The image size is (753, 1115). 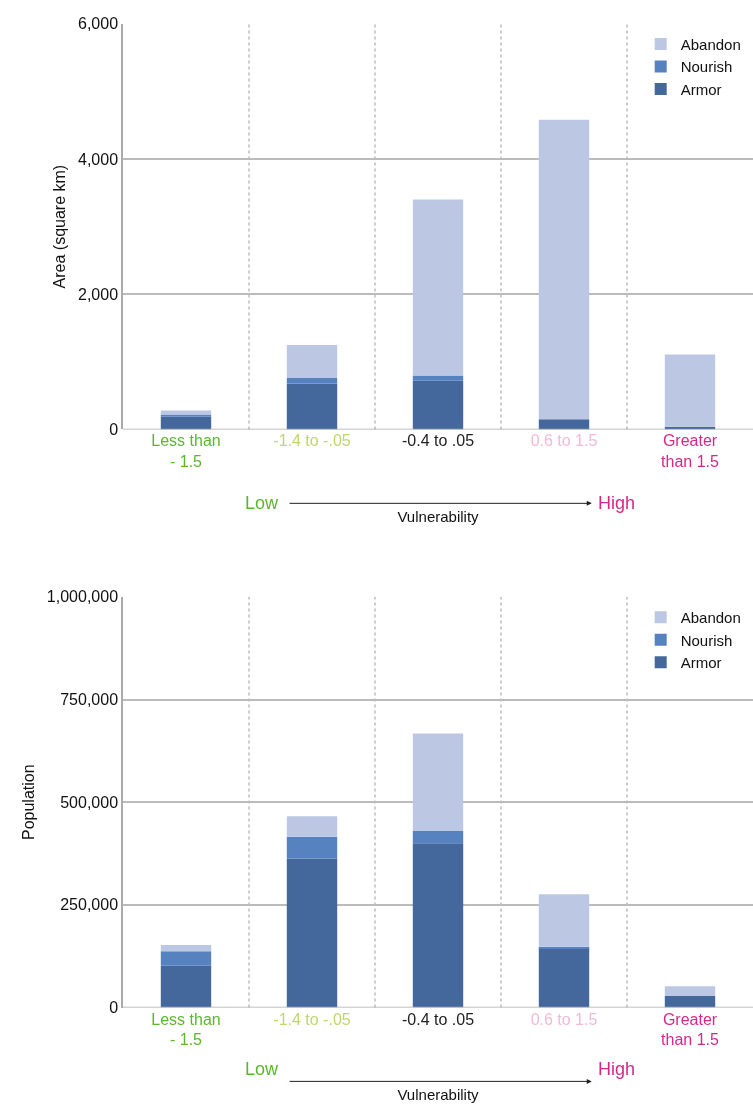 I want to click on y-tick-label: 750,000, so click(x=89, y=700).